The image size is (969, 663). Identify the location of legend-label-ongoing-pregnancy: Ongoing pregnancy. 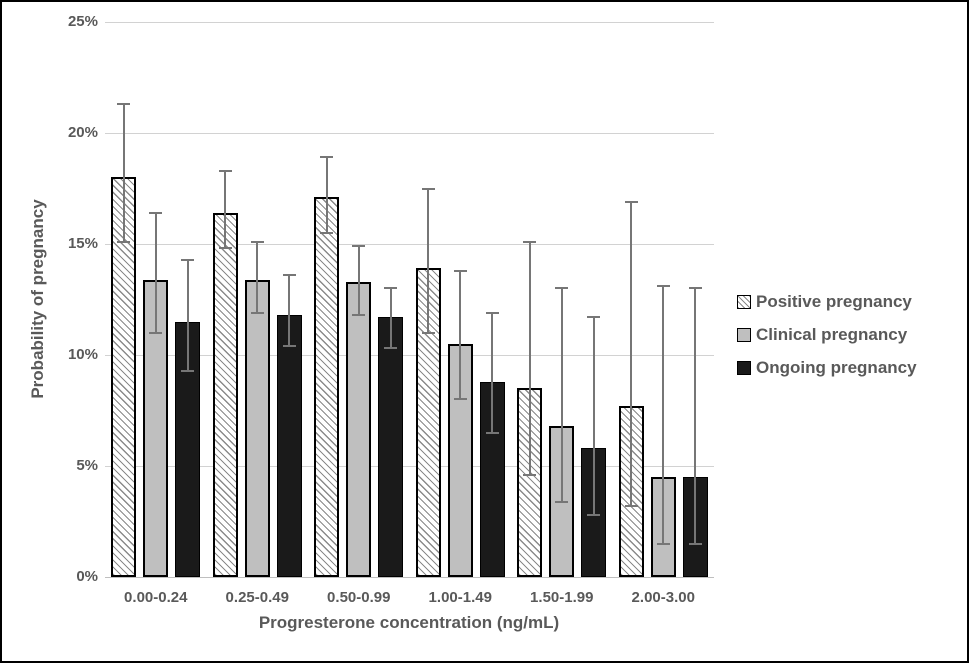
(836, 367).